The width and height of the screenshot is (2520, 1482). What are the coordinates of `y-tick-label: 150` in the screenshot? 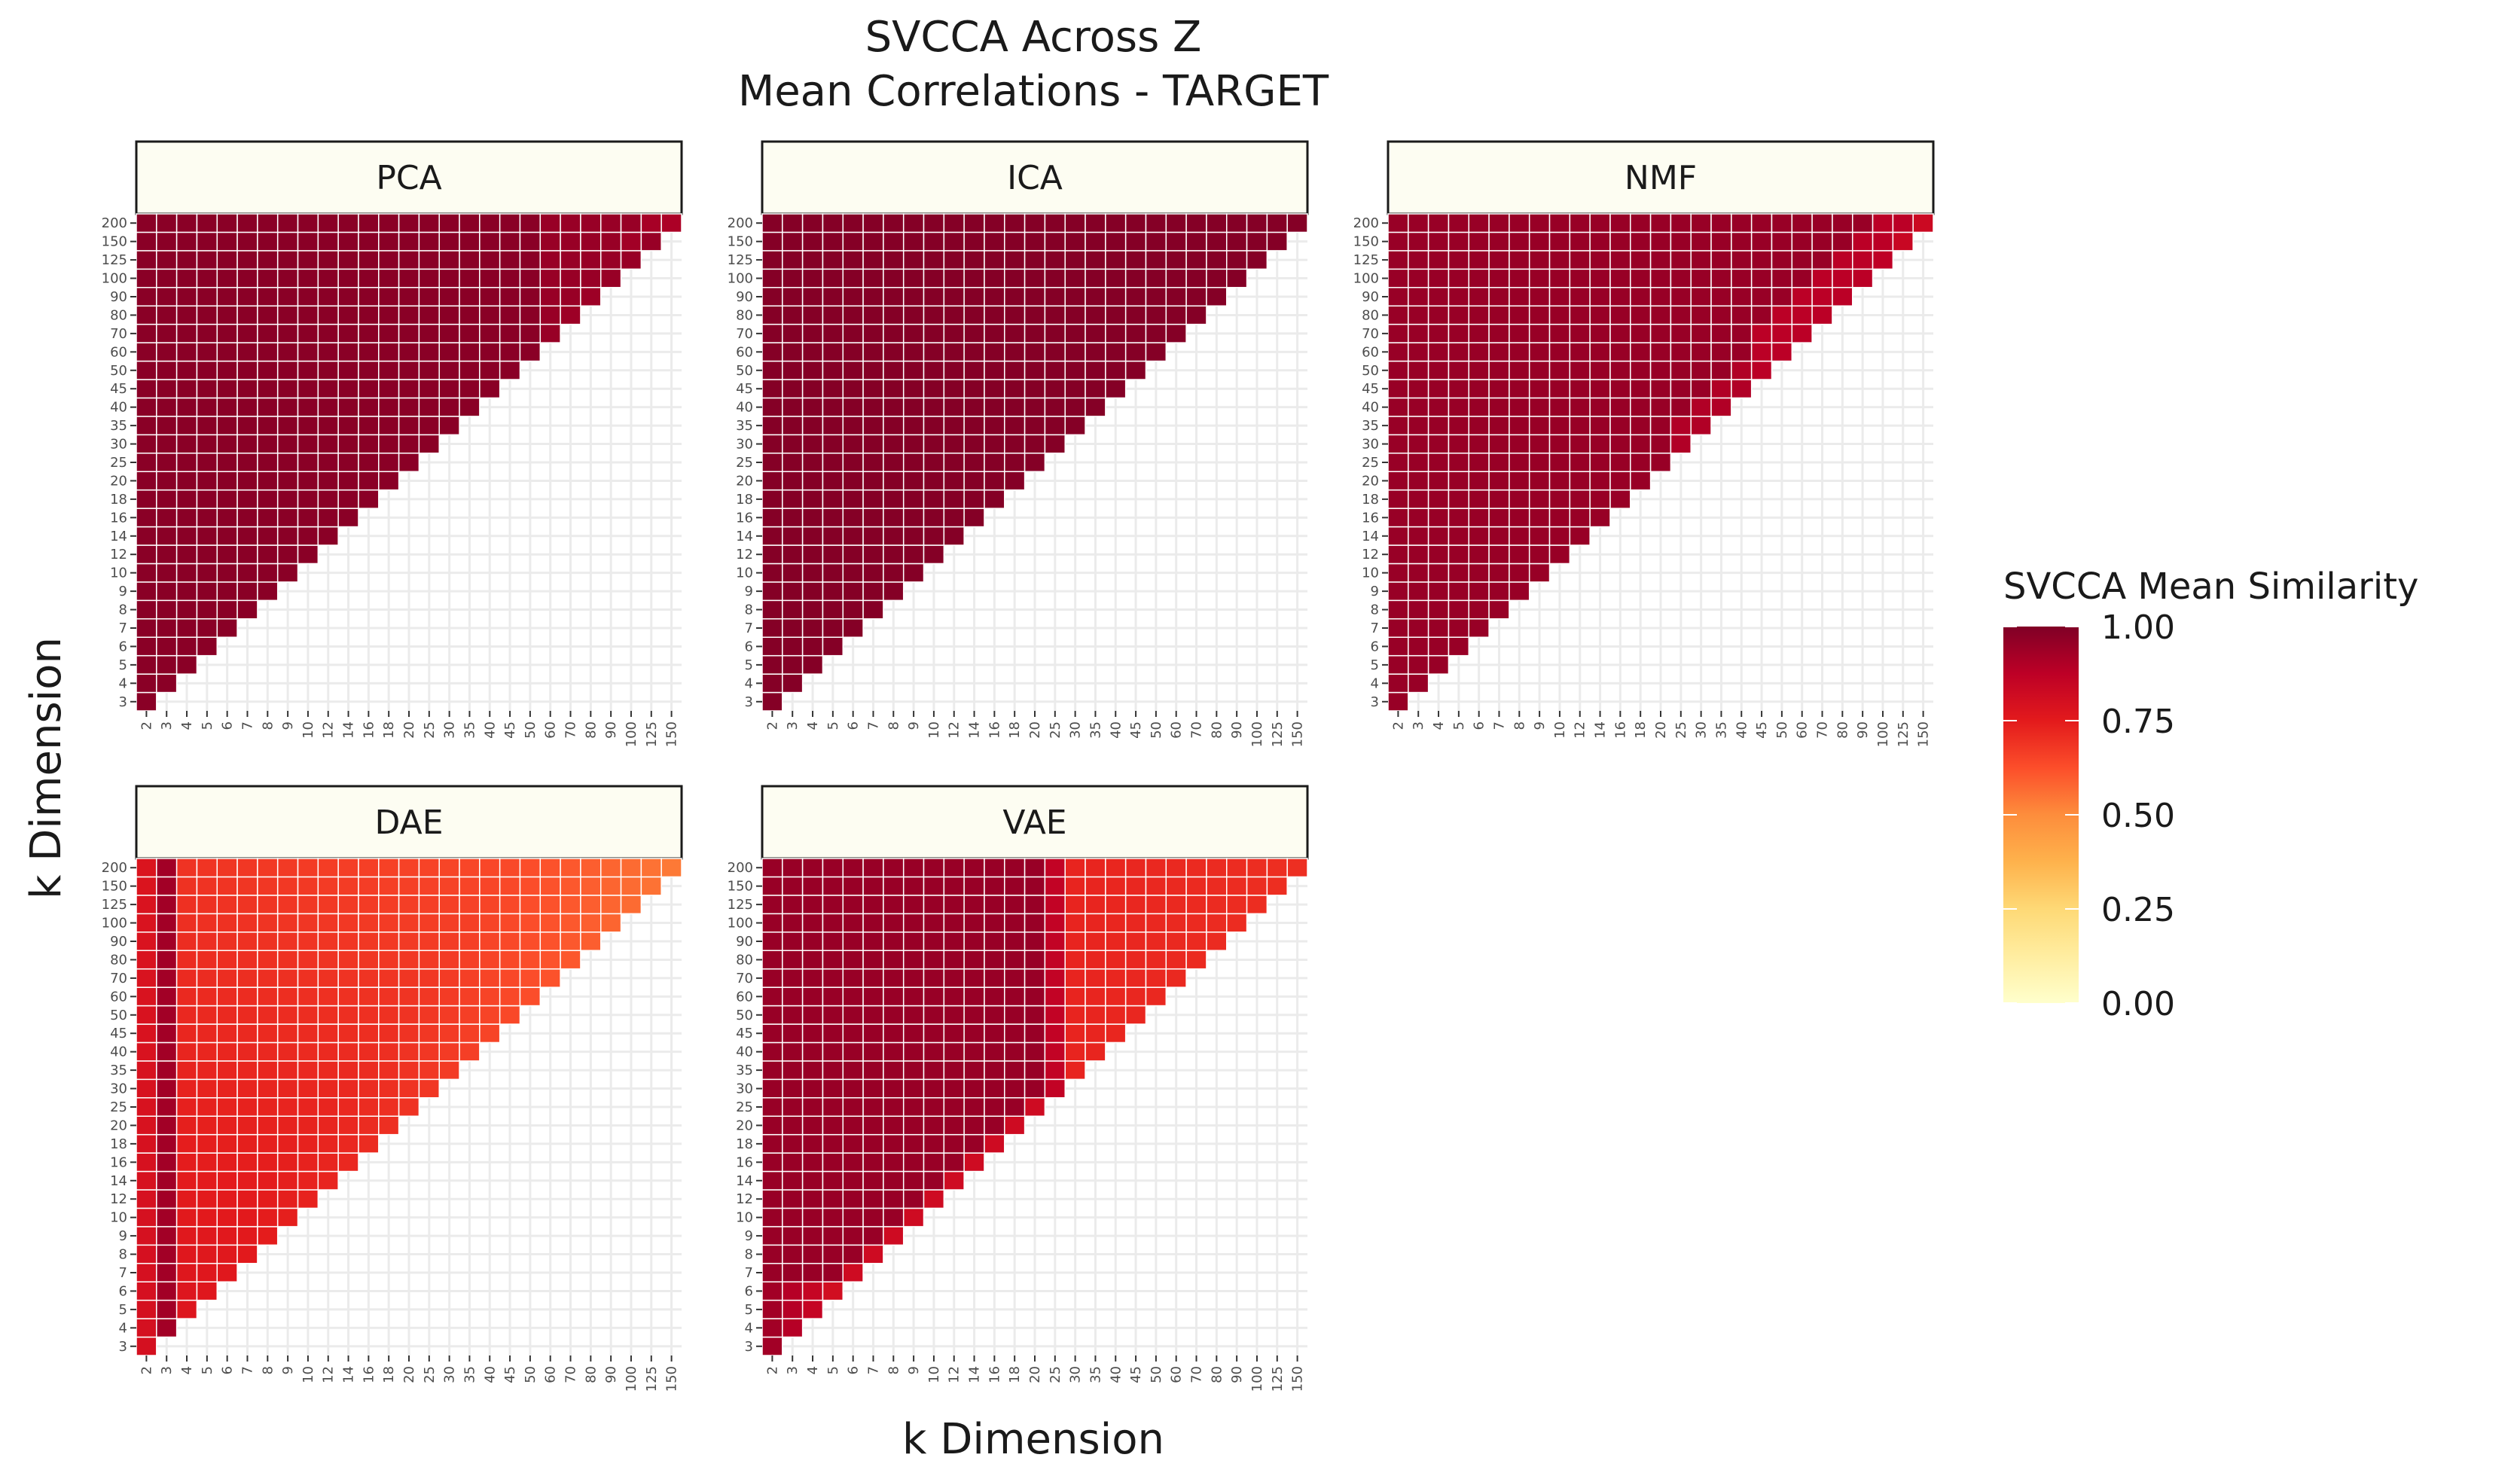 It's located at (1366, 242).